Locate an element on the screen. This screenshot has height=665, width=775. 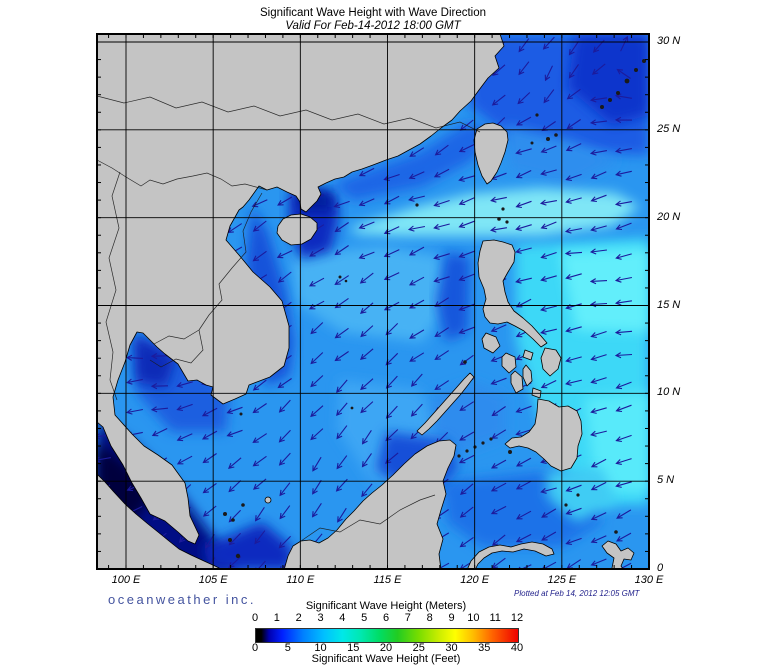
lon-tick-label: 130 E is located at coordinates (649, 580).